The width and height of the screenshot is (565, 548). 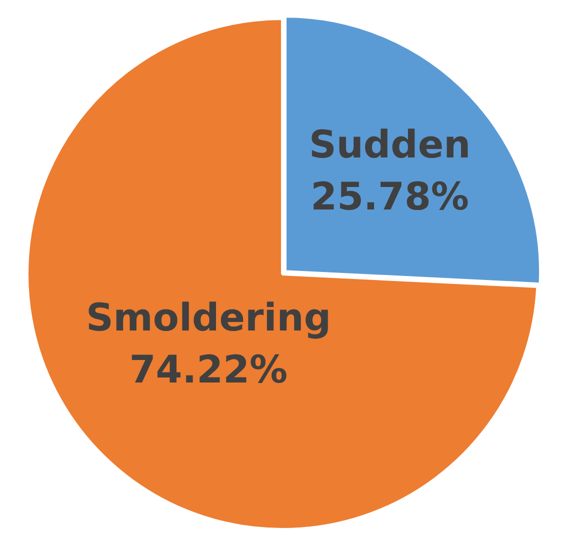 What do you see at coordinates (208, 369) in the screenshot?
I see `data-label: 74.22%` at bounding box center [208, 369].